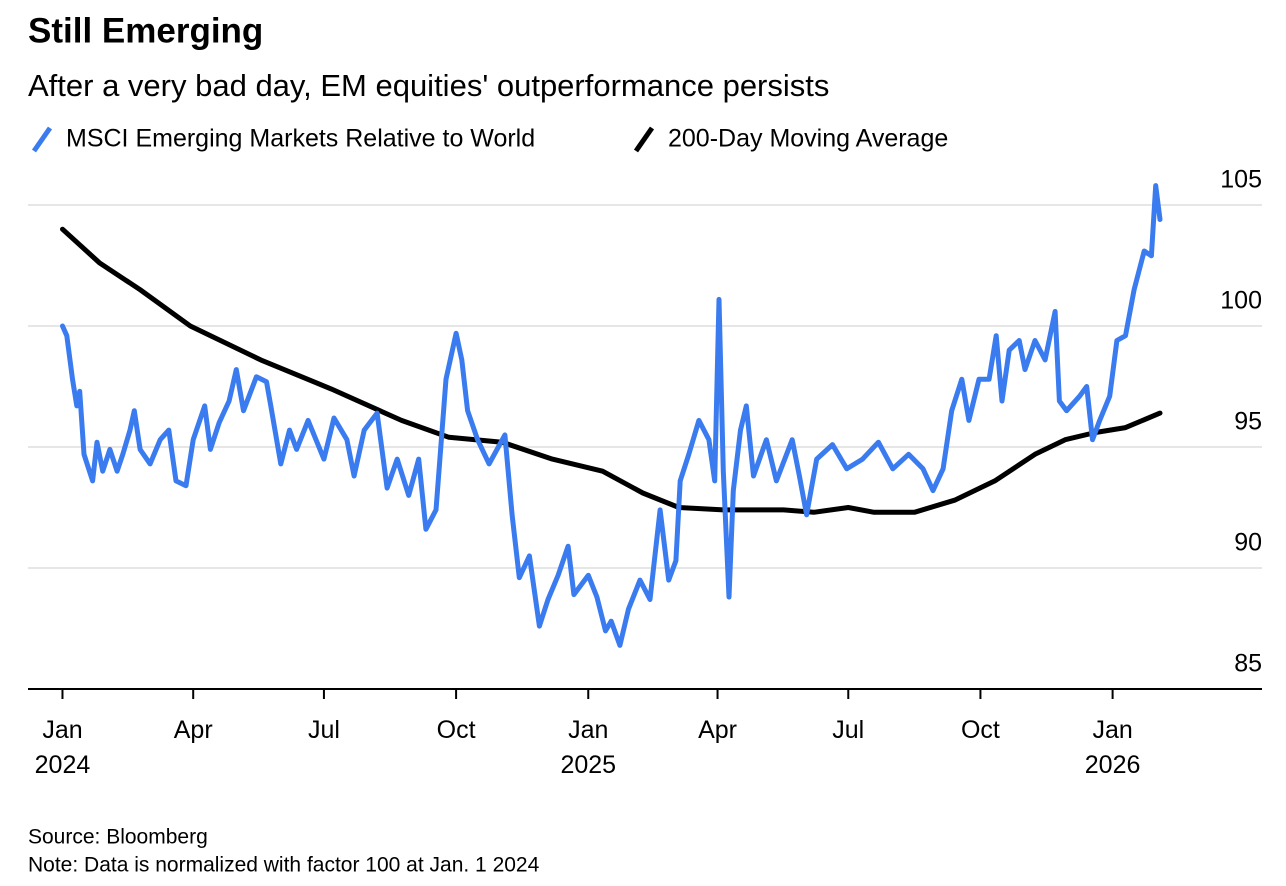 Image resolution: width=1286 pixels, height=886 pixels. Describe the element at coordinates (1241, 180) in the screenshot. I see `y-tick-label: 105` at that location.